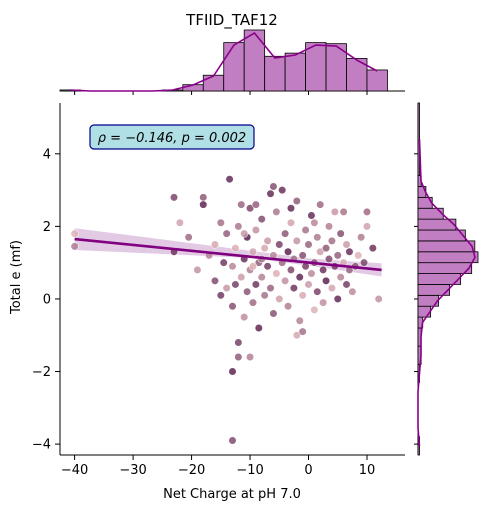 The height and width of the screenshot is (509, 488). Describe the element at coordinates (367, 470) in the screenshot. I see `x-tick-label: 10` at that location.